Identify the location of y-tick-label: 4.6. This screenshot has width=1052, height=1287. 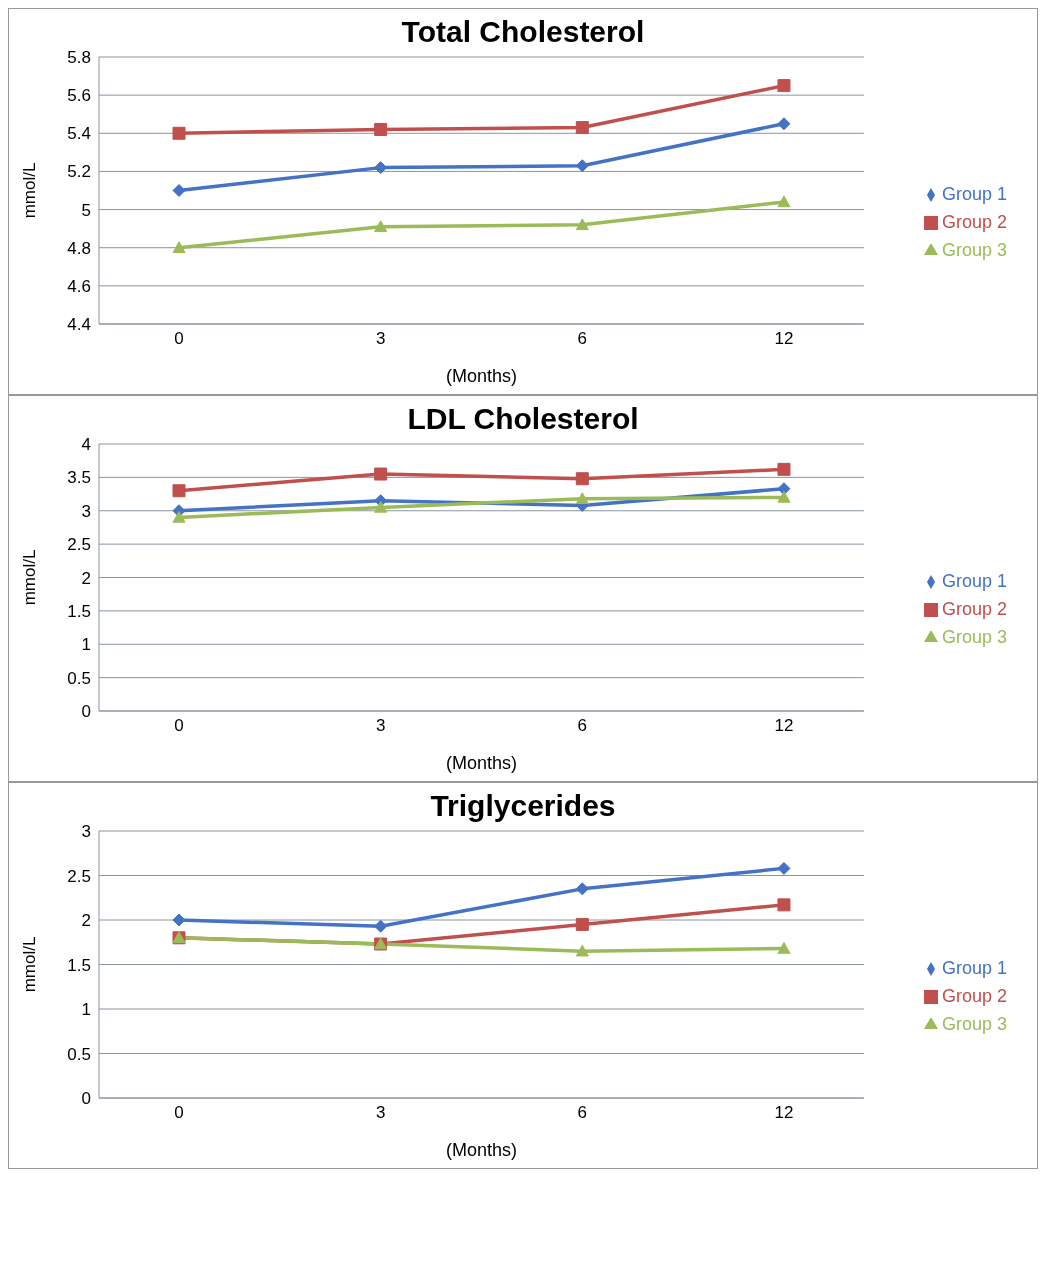
(79, 286).